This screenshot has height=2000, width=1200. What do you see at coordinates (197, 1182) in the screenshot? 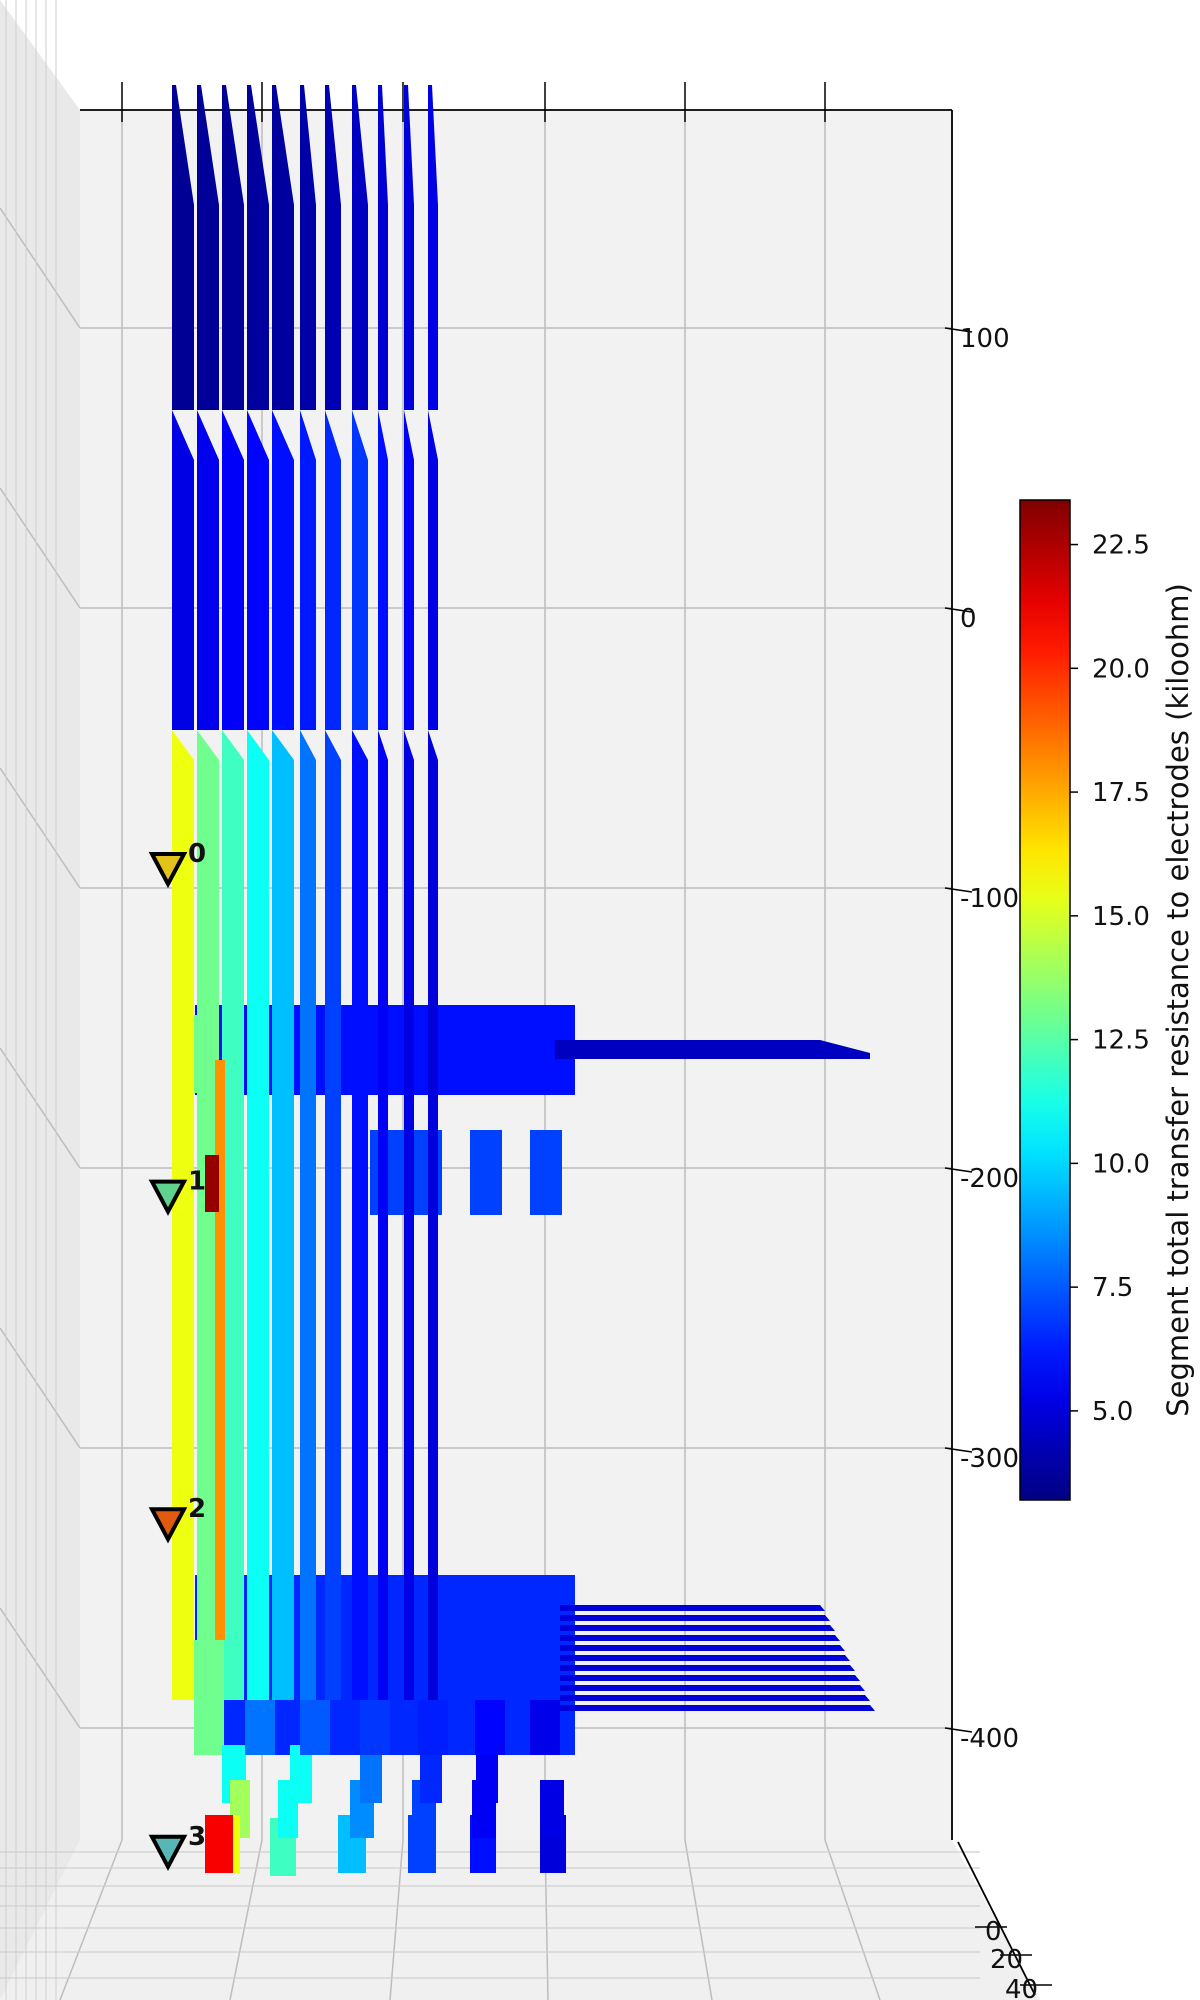
I see `electrode-label: 1` at bounding box center [197, 1182].